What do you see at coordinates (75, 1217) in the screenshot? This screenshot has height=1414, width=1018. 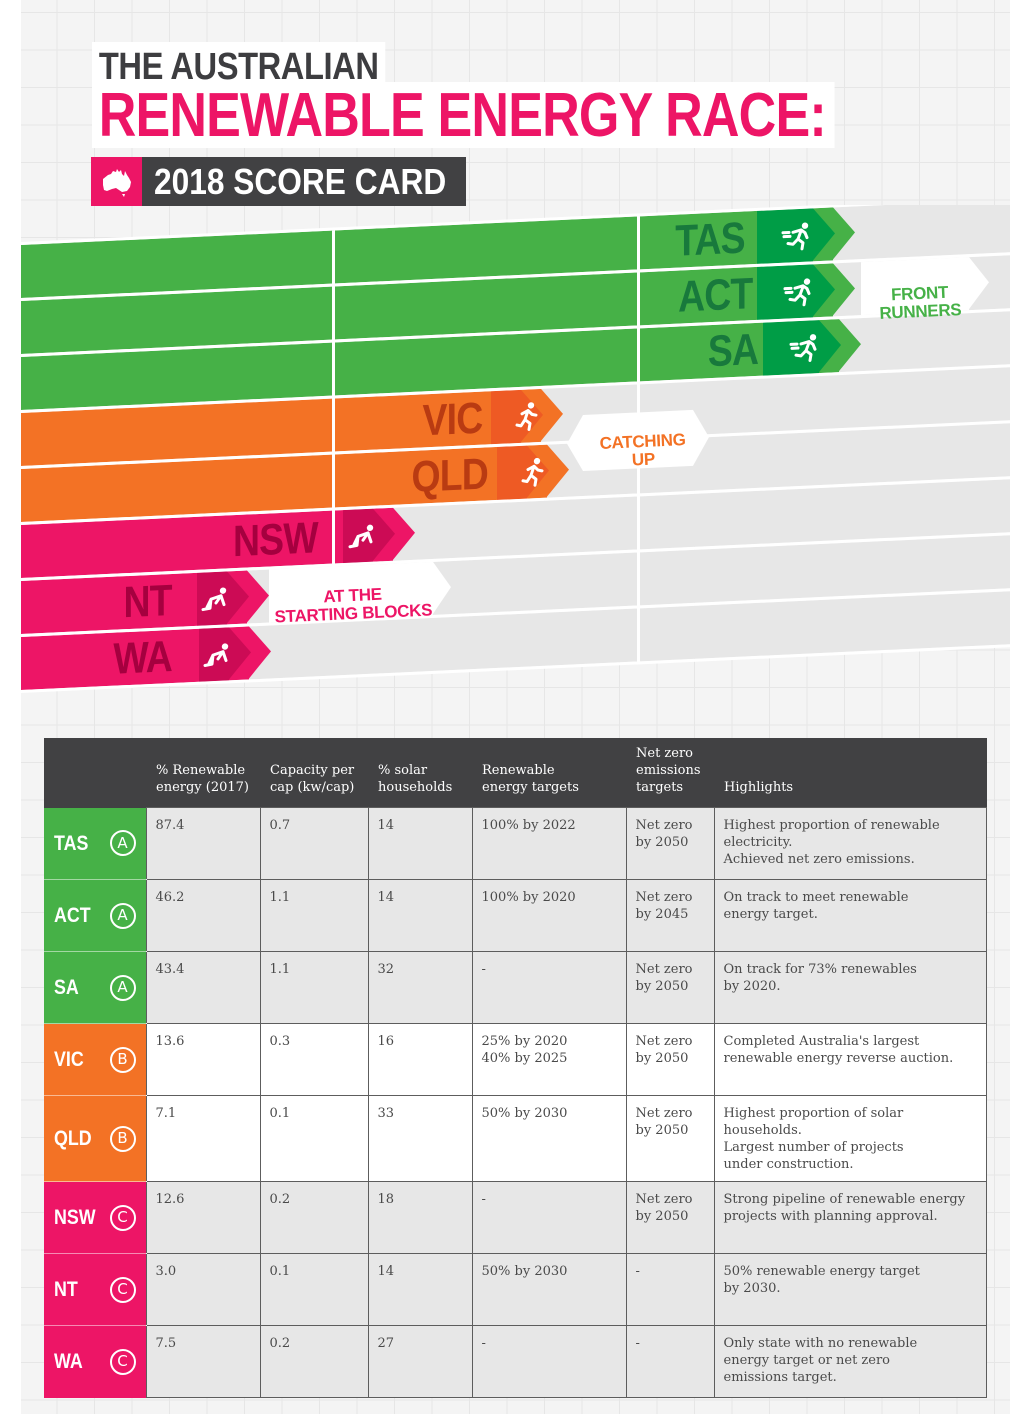 I see `state-name: NSW` at bounding box center [75, 1217].